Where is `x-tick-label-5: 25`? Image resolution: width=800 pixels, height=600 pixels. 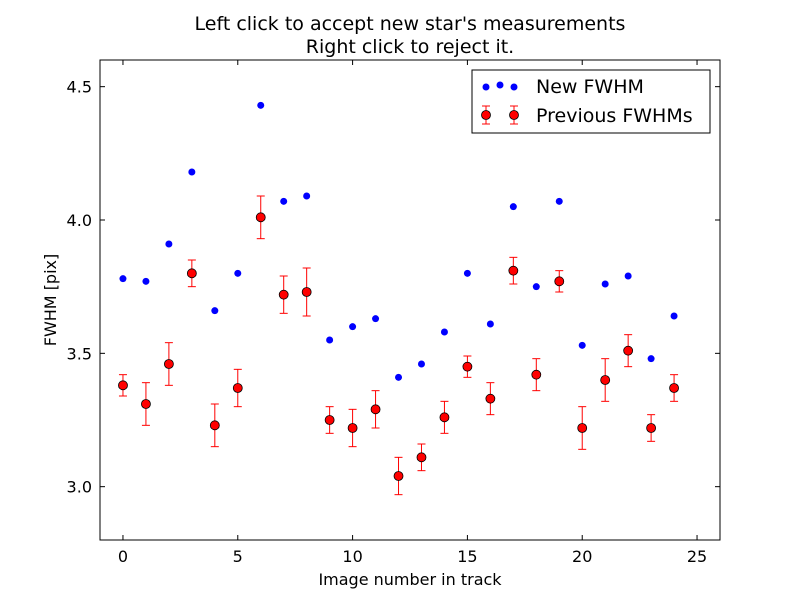
x-tick-label-5: 25 is located at coordinates (697, 556).